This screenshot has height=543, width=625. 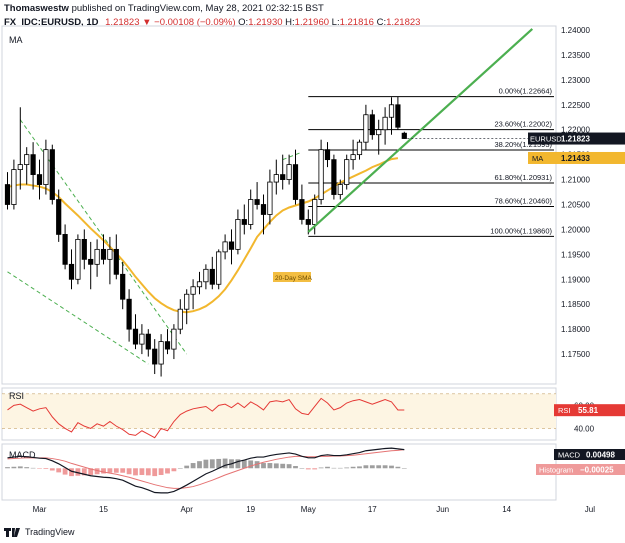 What do you see at coordinates (36, 8) in the screenshot?
I see `author-name: Thomaswestw` at bounding box center [36, 8].